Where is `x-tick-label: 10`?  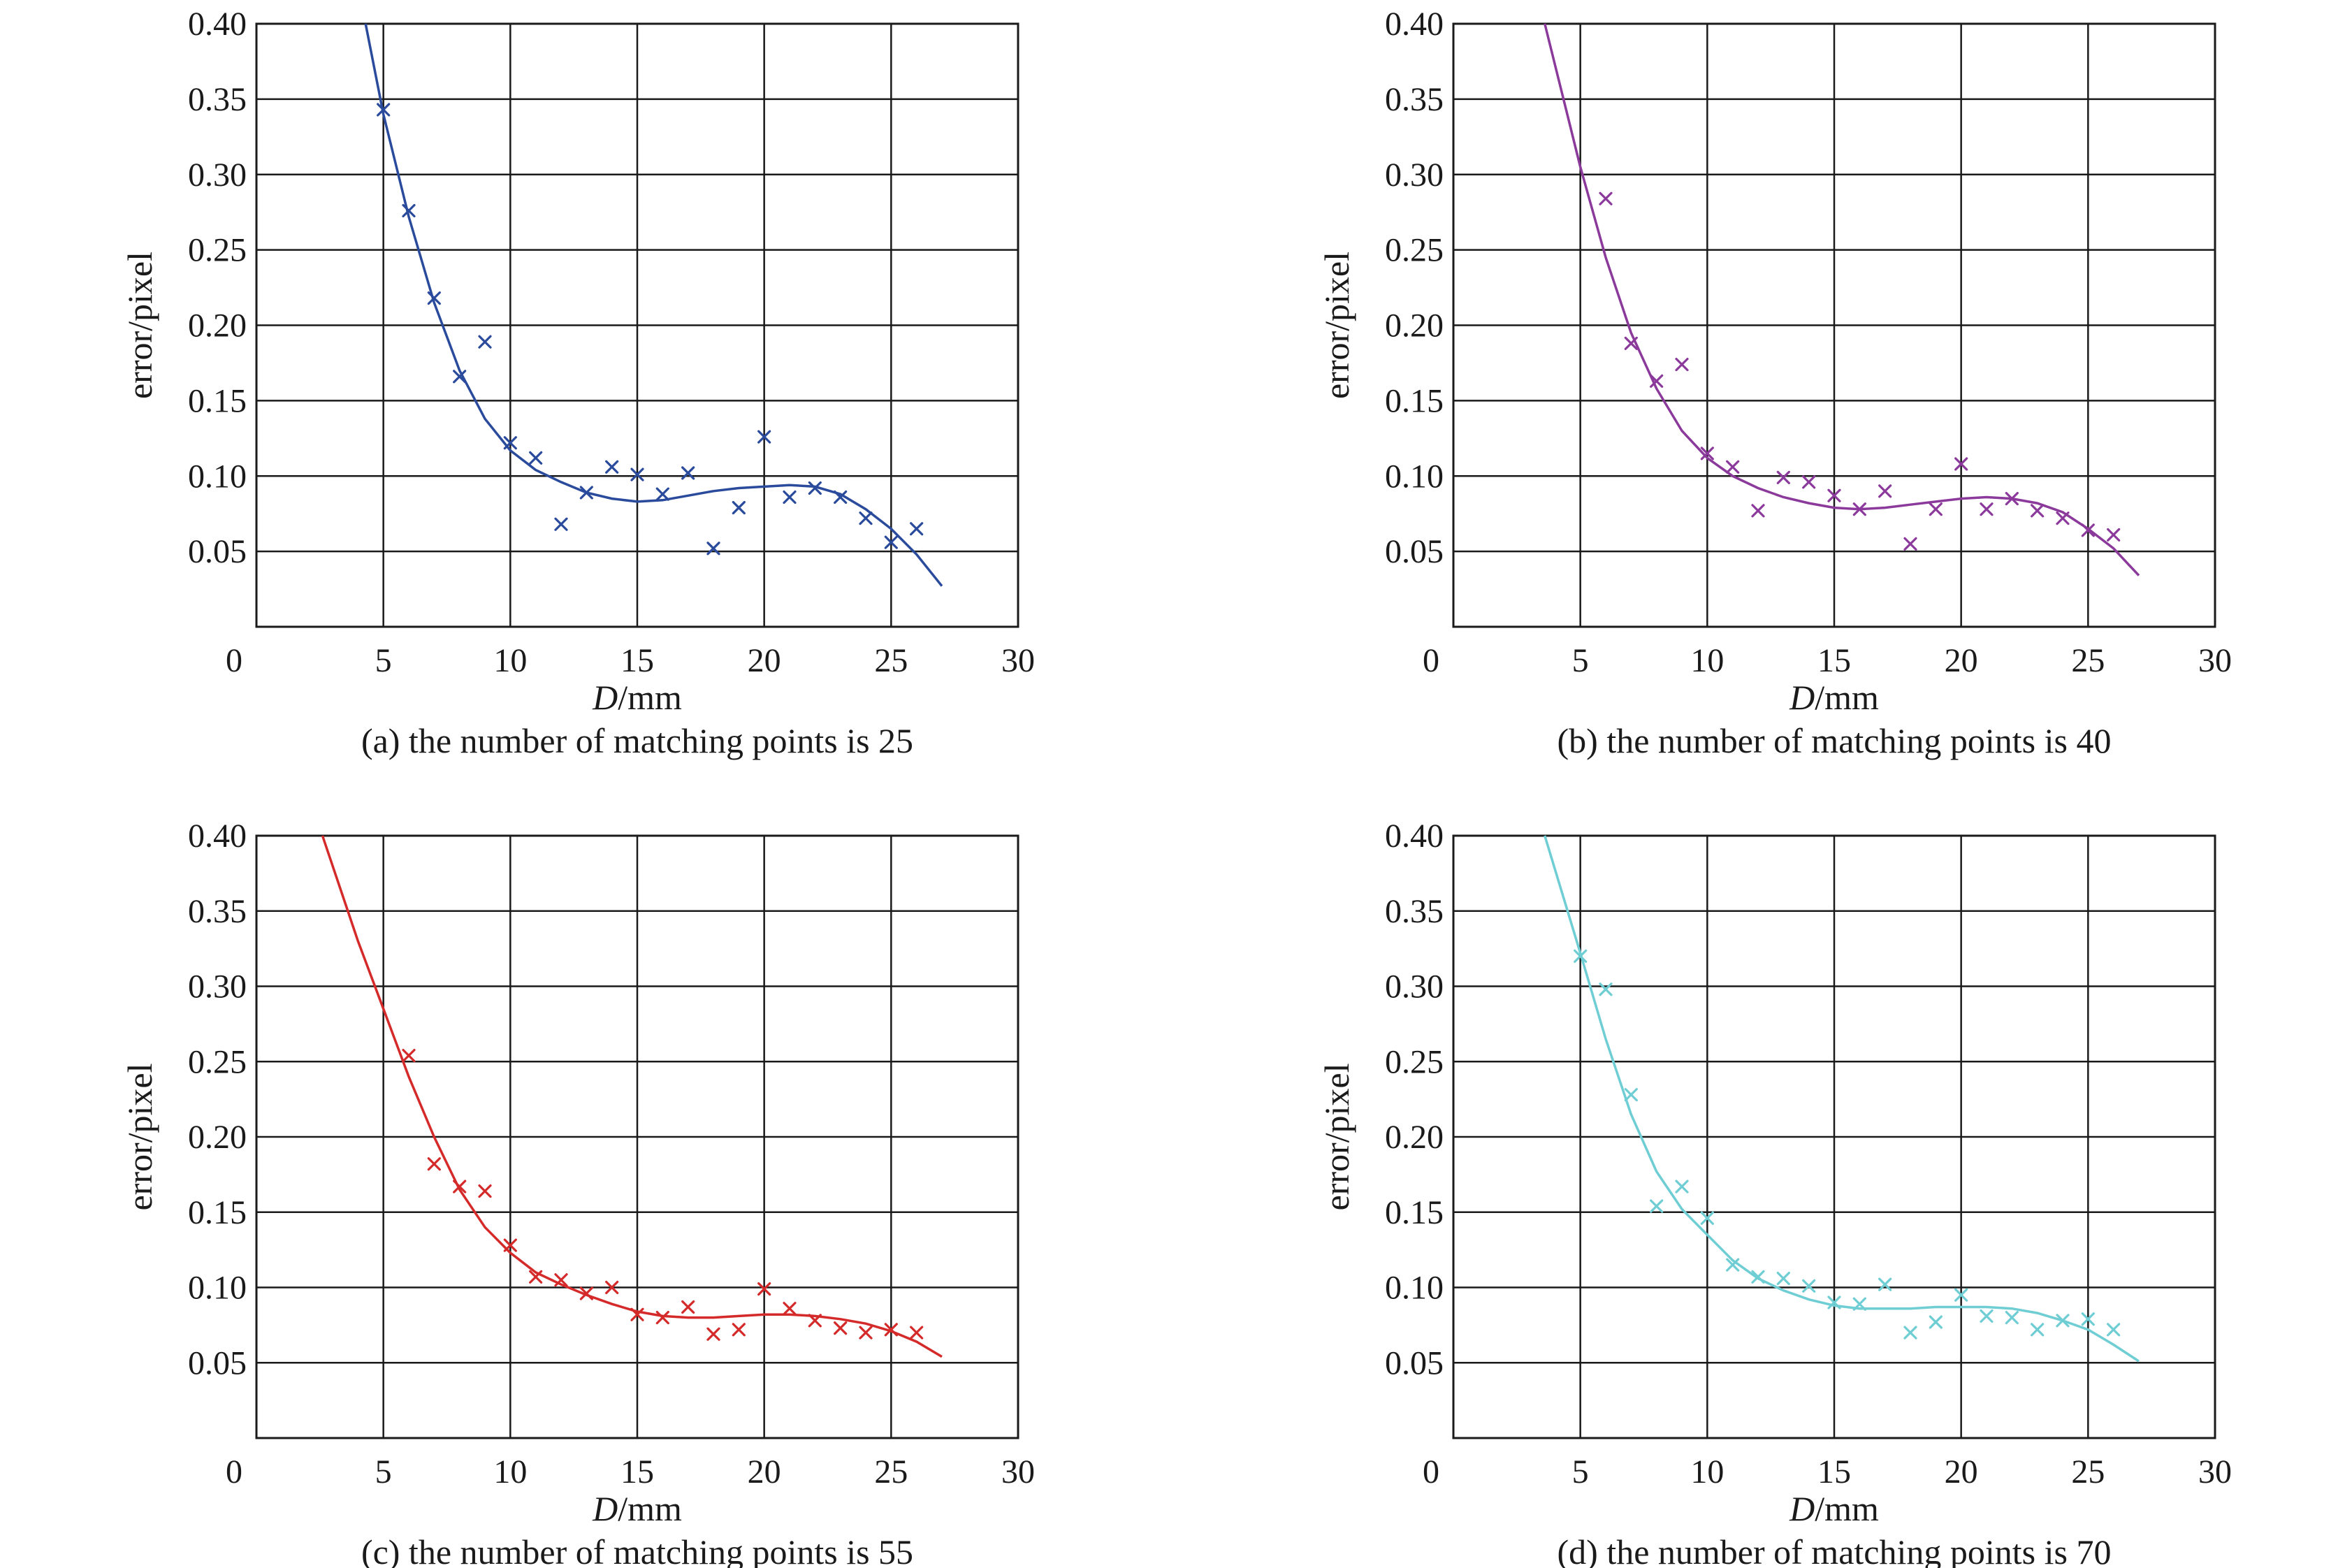
x-tick-label: 10 is located at coordinates (1707, 660).